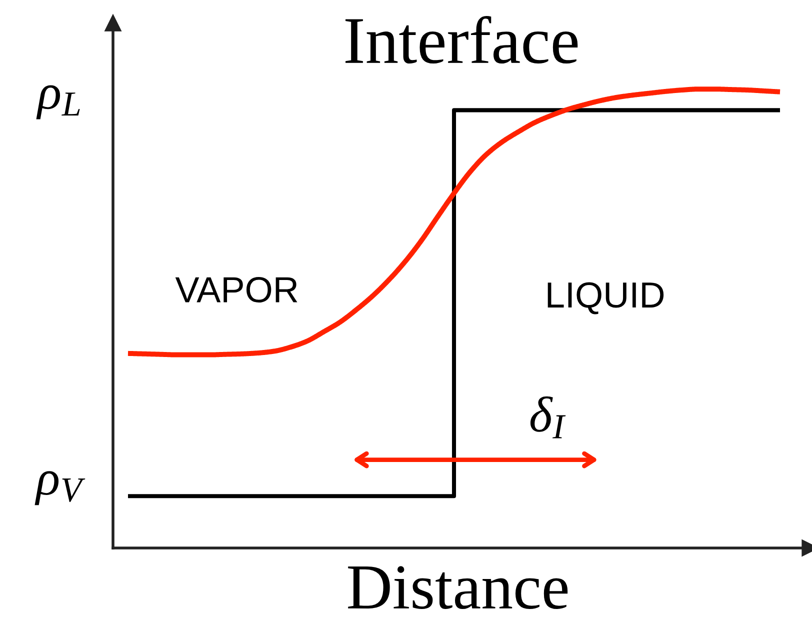 The image size is (812, 621). What do you see at coordinates (606, 298) in the screenshot?
I see `annotation: LIQUID` at bounding box center [606, 298].